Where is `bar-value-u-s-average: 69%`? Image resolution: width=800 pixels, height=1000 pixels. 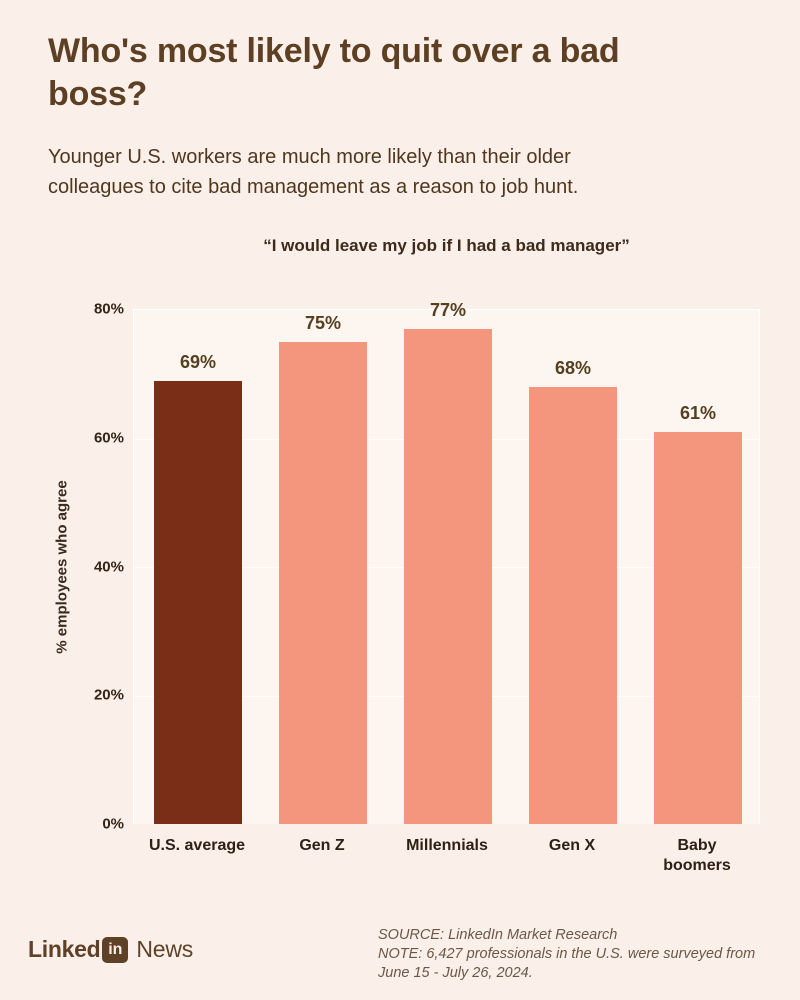 bar-value-u-s-average: 69% is located at coordinates (198, 361).